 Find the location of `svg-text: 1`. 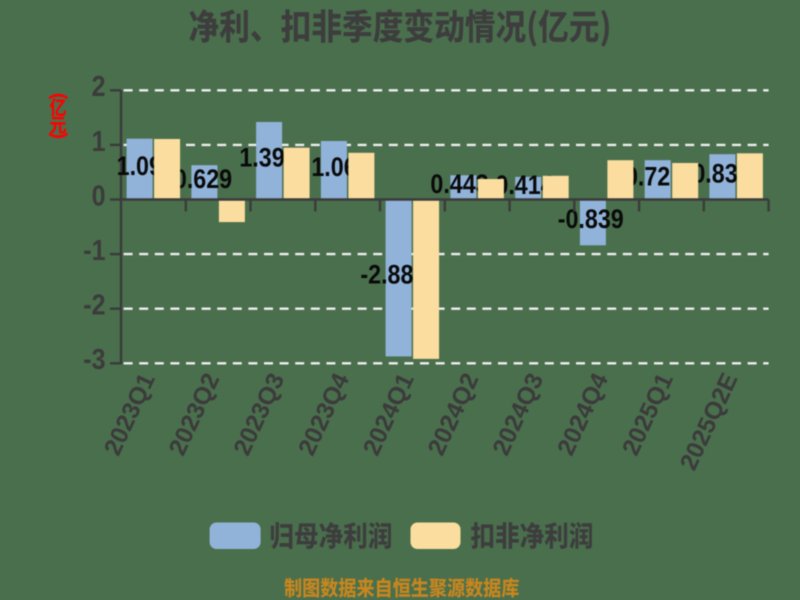

svg-text: 1 is located at coordinates (99, 141).